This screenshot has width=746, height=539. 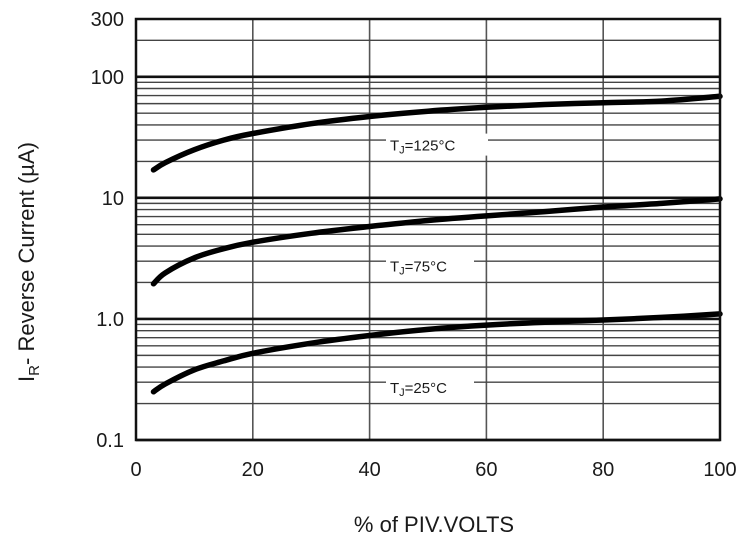 I want to click on x-tick-label: 100, so click(x=719, y=470).